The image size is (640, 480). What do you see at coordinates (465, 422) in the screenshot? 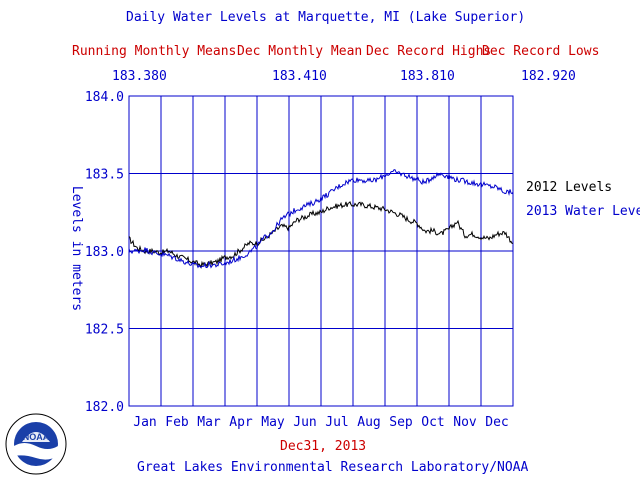
I see `x-tick-label: Nov` at bounding box center [465, 422].